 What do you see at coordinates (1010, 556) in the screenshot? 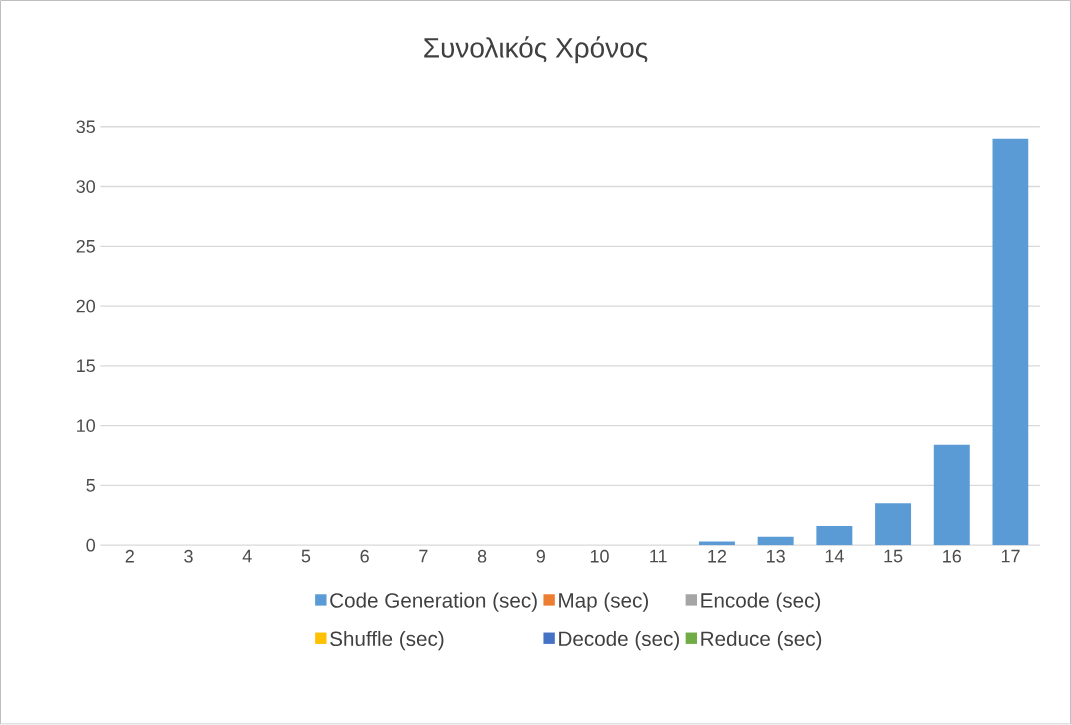
I see `x-tick-label: 17` at bounding box center [1010, 556].